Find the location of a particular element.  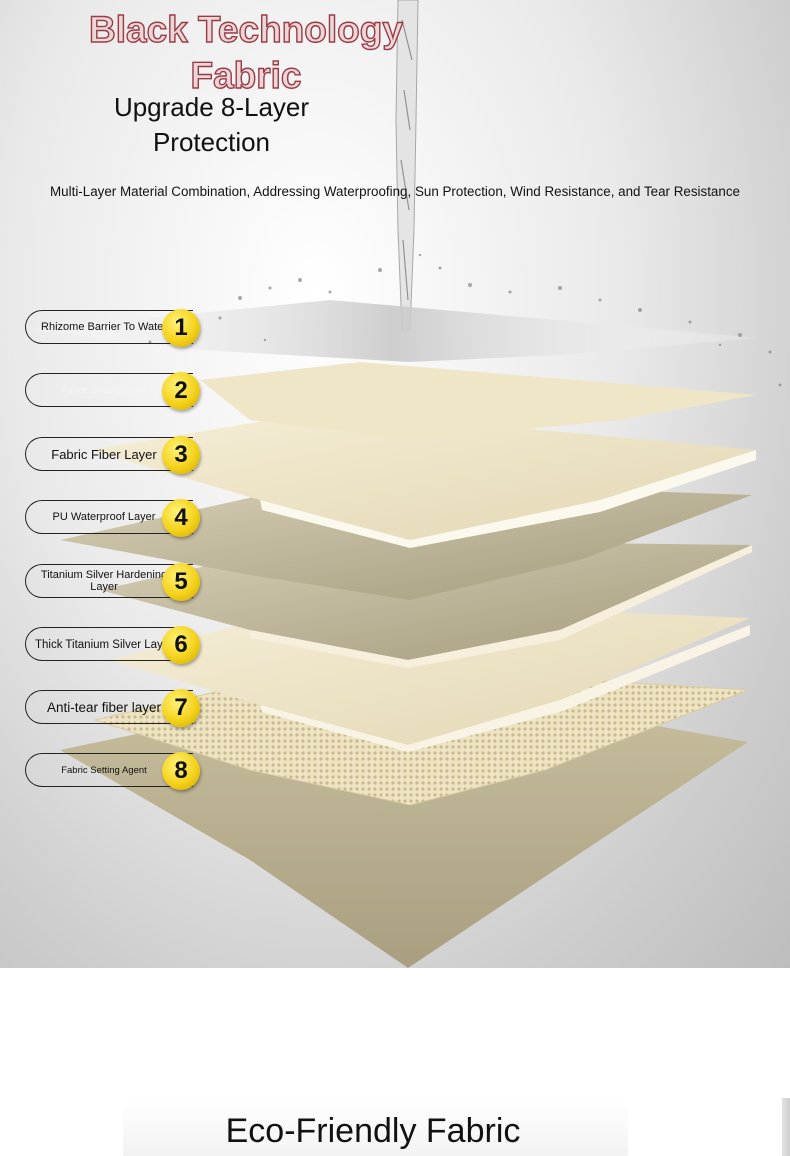

layer-label-text: Fabric Dyeing Layer is located at coordinates (104, 391).